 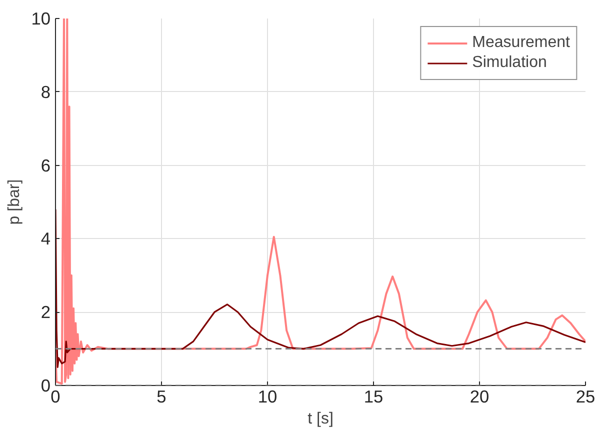 I want to click on x-tick-label: 25, so click(x=586, y=396).